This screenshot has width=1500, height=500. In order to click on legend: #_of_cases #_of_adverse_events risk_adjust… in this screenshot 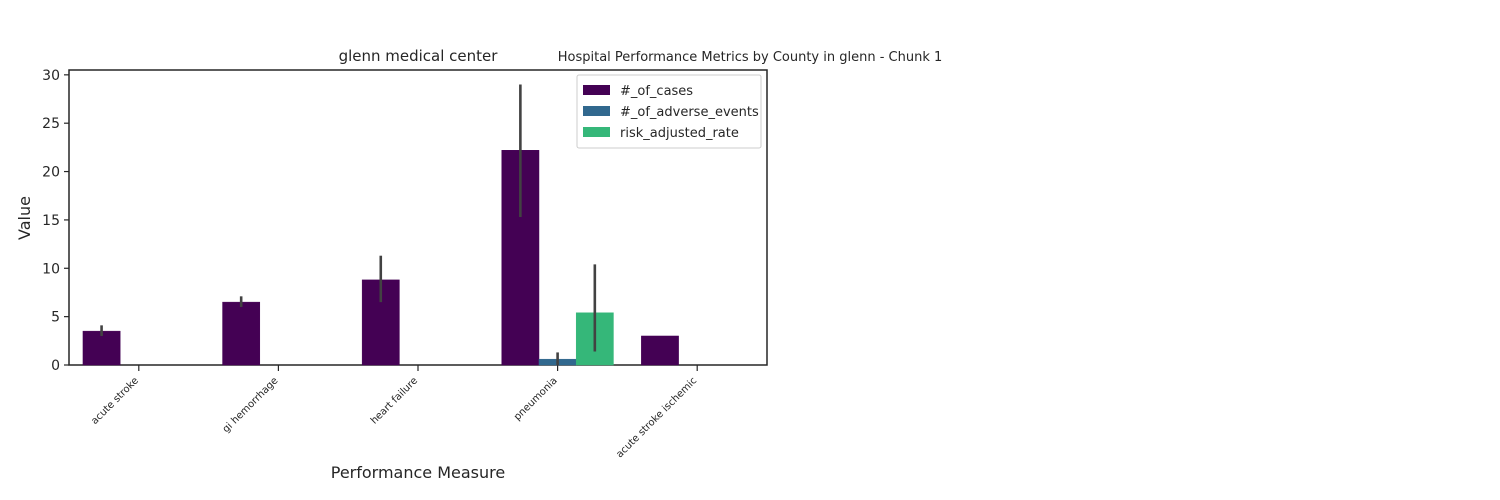, I will do `click(669, 111)`.